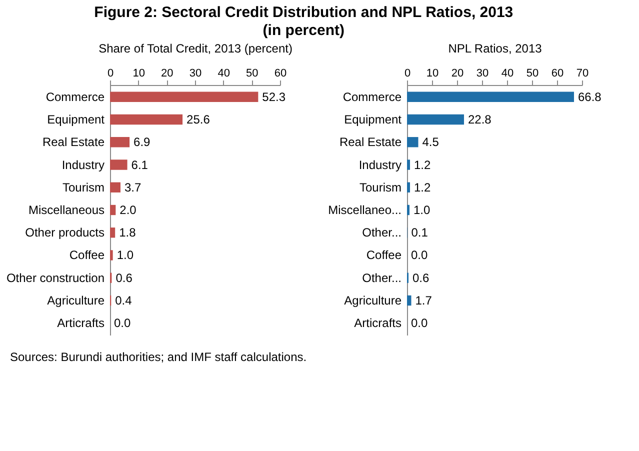 This screenshot has width=639, height=451. Describe the element at coordinates (419, 233) in the screenshot. I see `data-label: 0.1` at that location.